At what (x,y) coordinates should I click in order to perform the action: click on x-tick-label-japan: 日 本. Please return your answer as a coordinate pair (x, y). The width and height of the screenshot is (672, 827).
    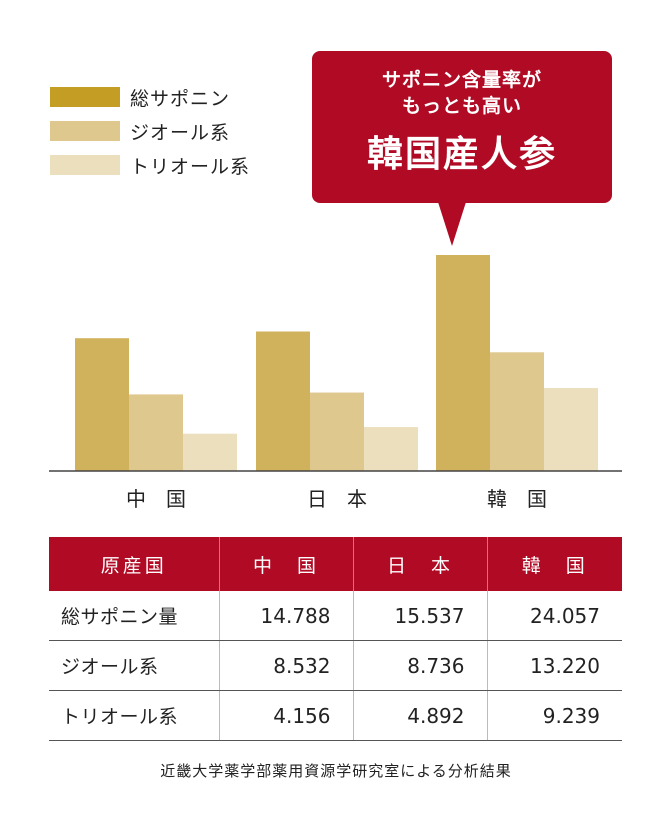
    Looking at the image, I should click on (337, 499).